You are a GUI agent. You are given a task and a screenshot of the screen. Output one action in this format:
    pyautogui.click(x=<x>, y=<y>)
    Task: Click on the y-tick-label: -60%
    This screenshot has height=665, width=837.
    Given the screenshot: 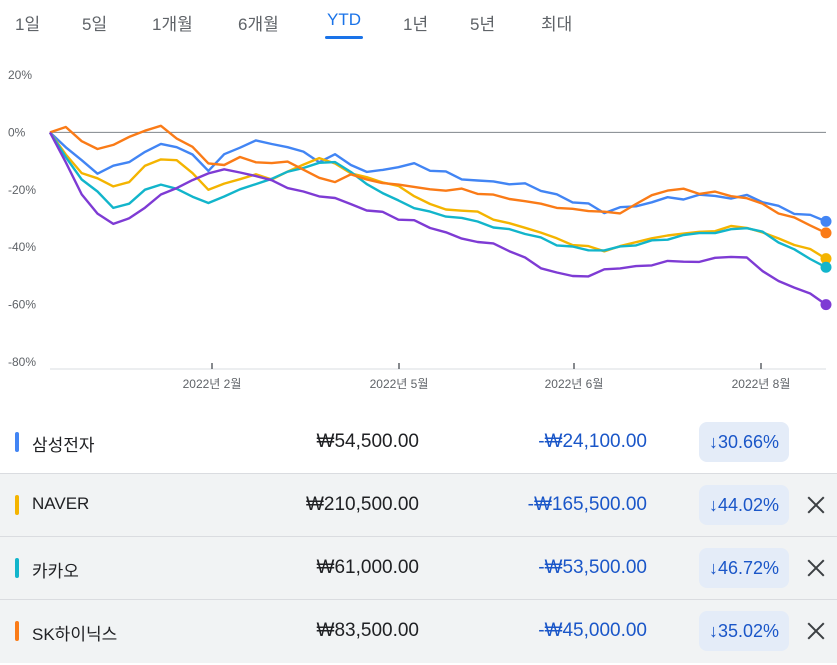 What is the action you would take?
    pyautogui.click(x=22, y=305)
    